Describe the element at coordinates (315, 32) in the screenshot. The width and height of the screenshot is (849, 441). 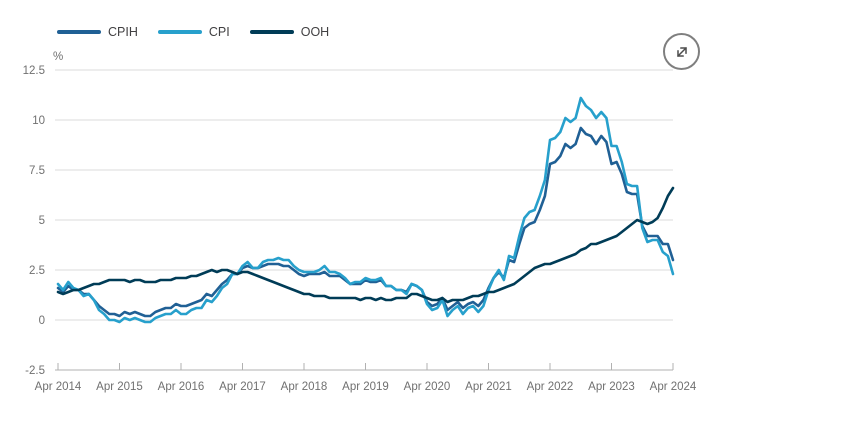
I see `legend-label-ooh: OOH` at that location.